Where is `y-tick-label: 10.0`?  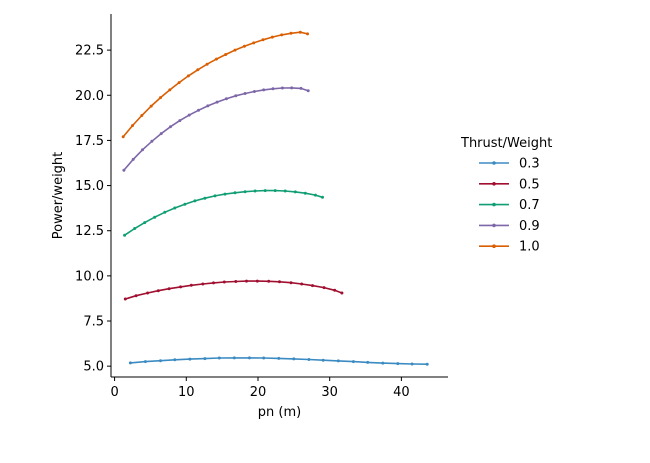 y-tick-label: 10.0 is located at coordinates (89, 276).